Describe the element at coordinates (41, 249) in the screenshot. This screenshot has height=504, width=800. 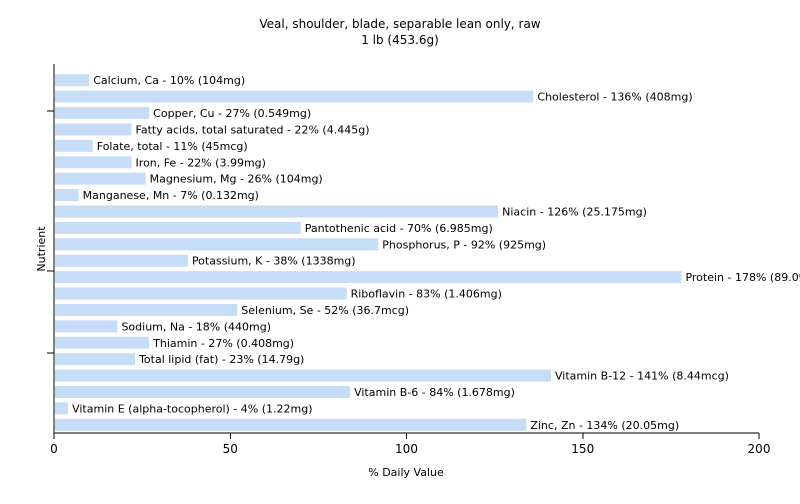
I see `y-axis-label: Nutrient` at that location.